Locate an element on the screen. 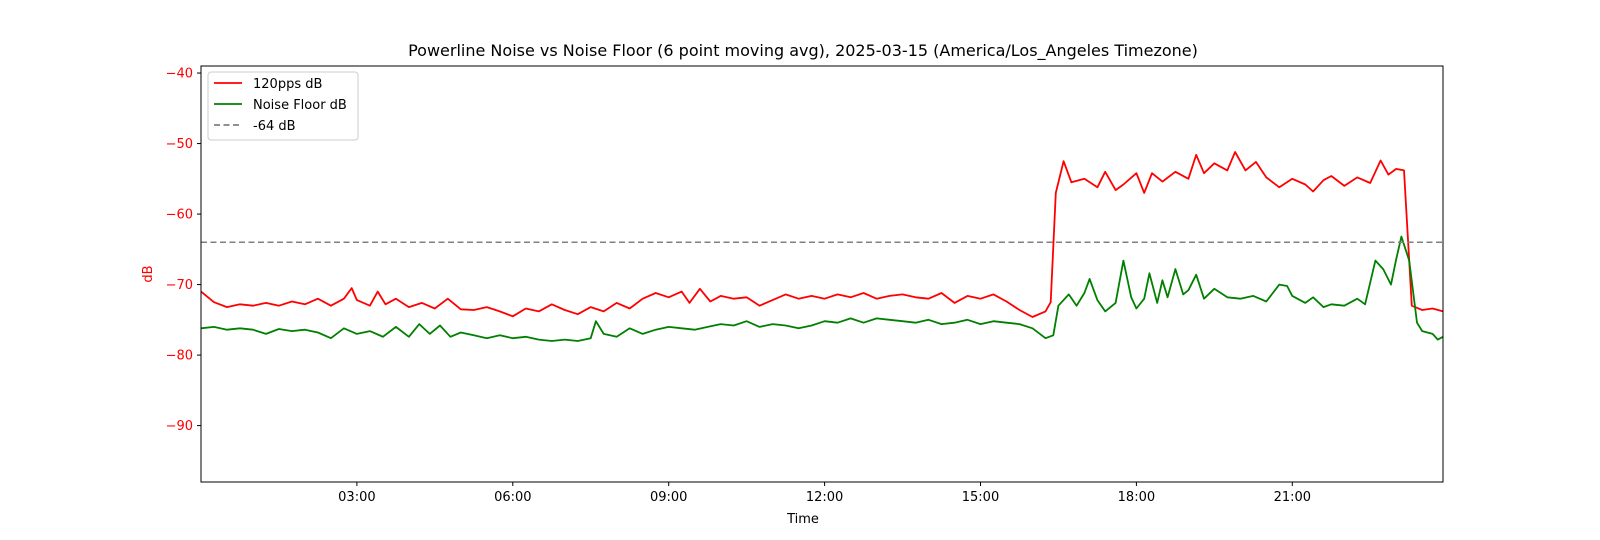 This screenshot has height=540, width=1600. x-axis-label: Time is located at coordinates (802, 519).